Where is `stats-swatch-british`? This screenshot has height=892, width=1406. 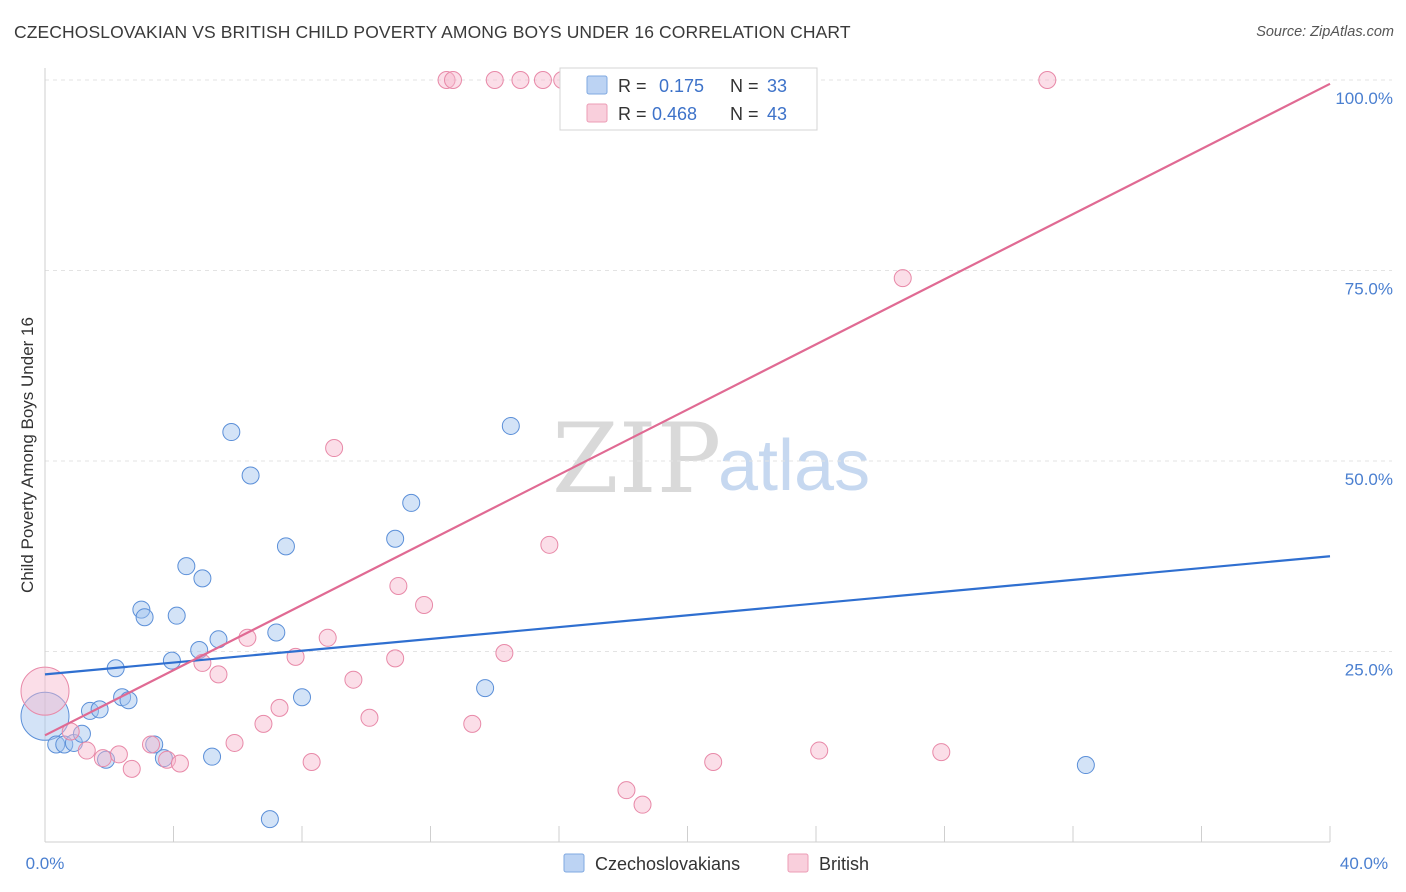
stats-swatch-british is located at coordinates (597, 113).